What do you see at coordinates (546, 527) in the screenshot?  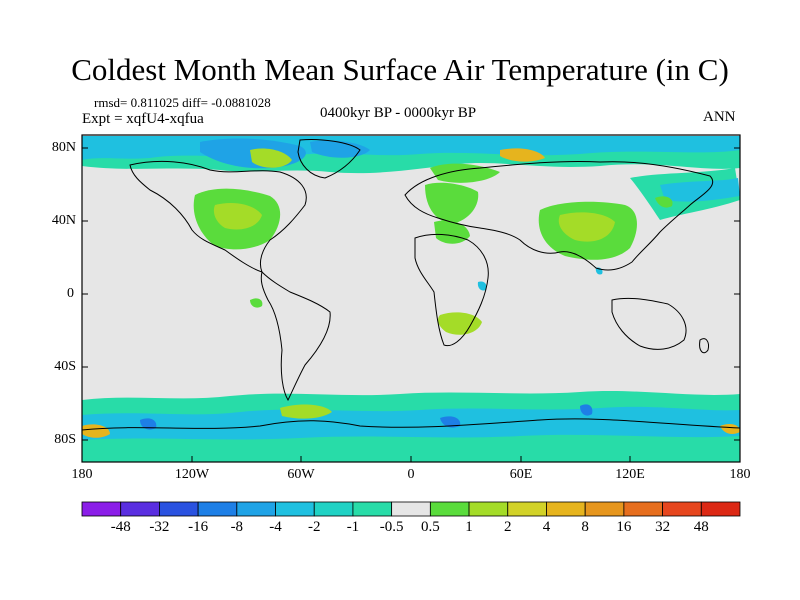 I see `colorbar-label: 4` at bounding box center [546, 527].